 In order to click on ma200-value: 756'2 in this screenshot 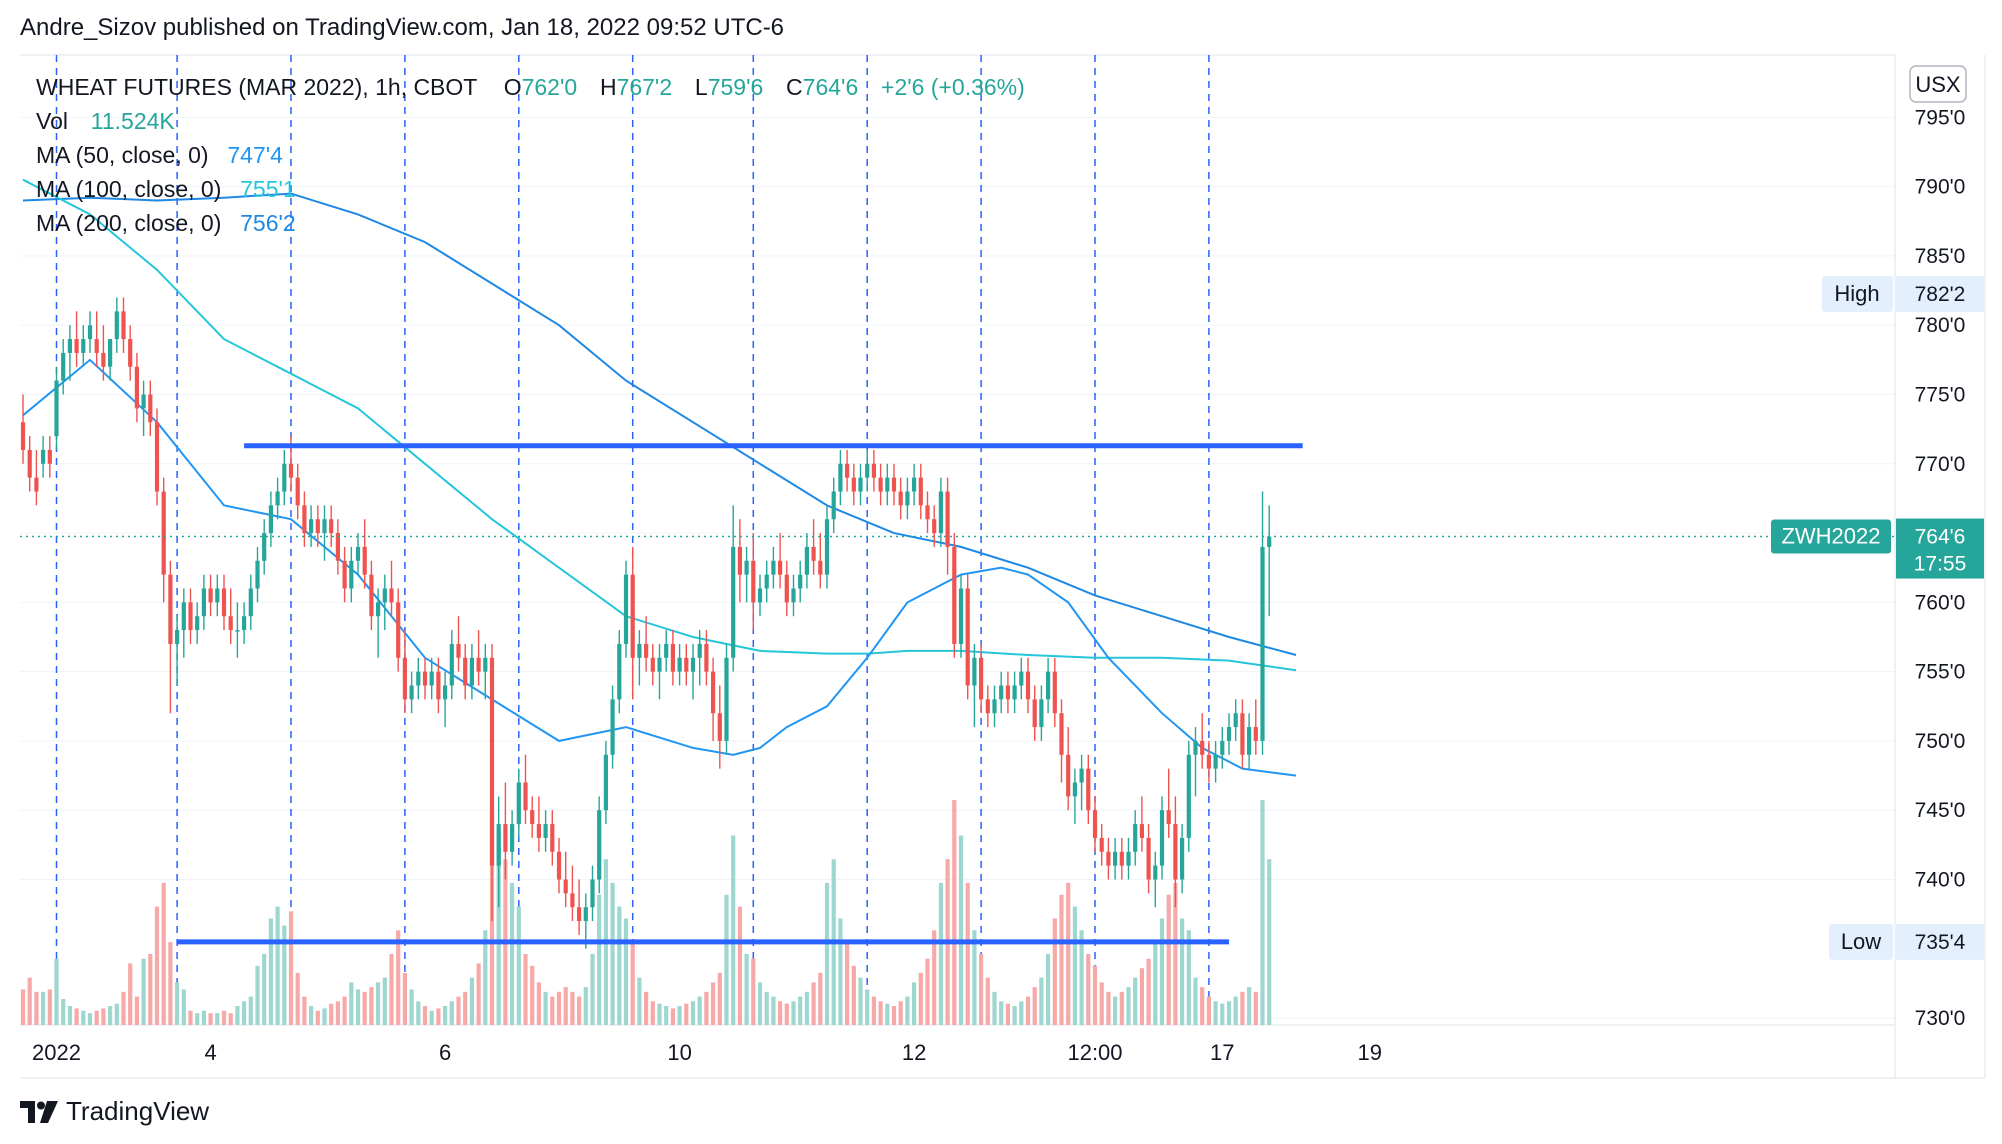, I will do `click(268, 223)`.